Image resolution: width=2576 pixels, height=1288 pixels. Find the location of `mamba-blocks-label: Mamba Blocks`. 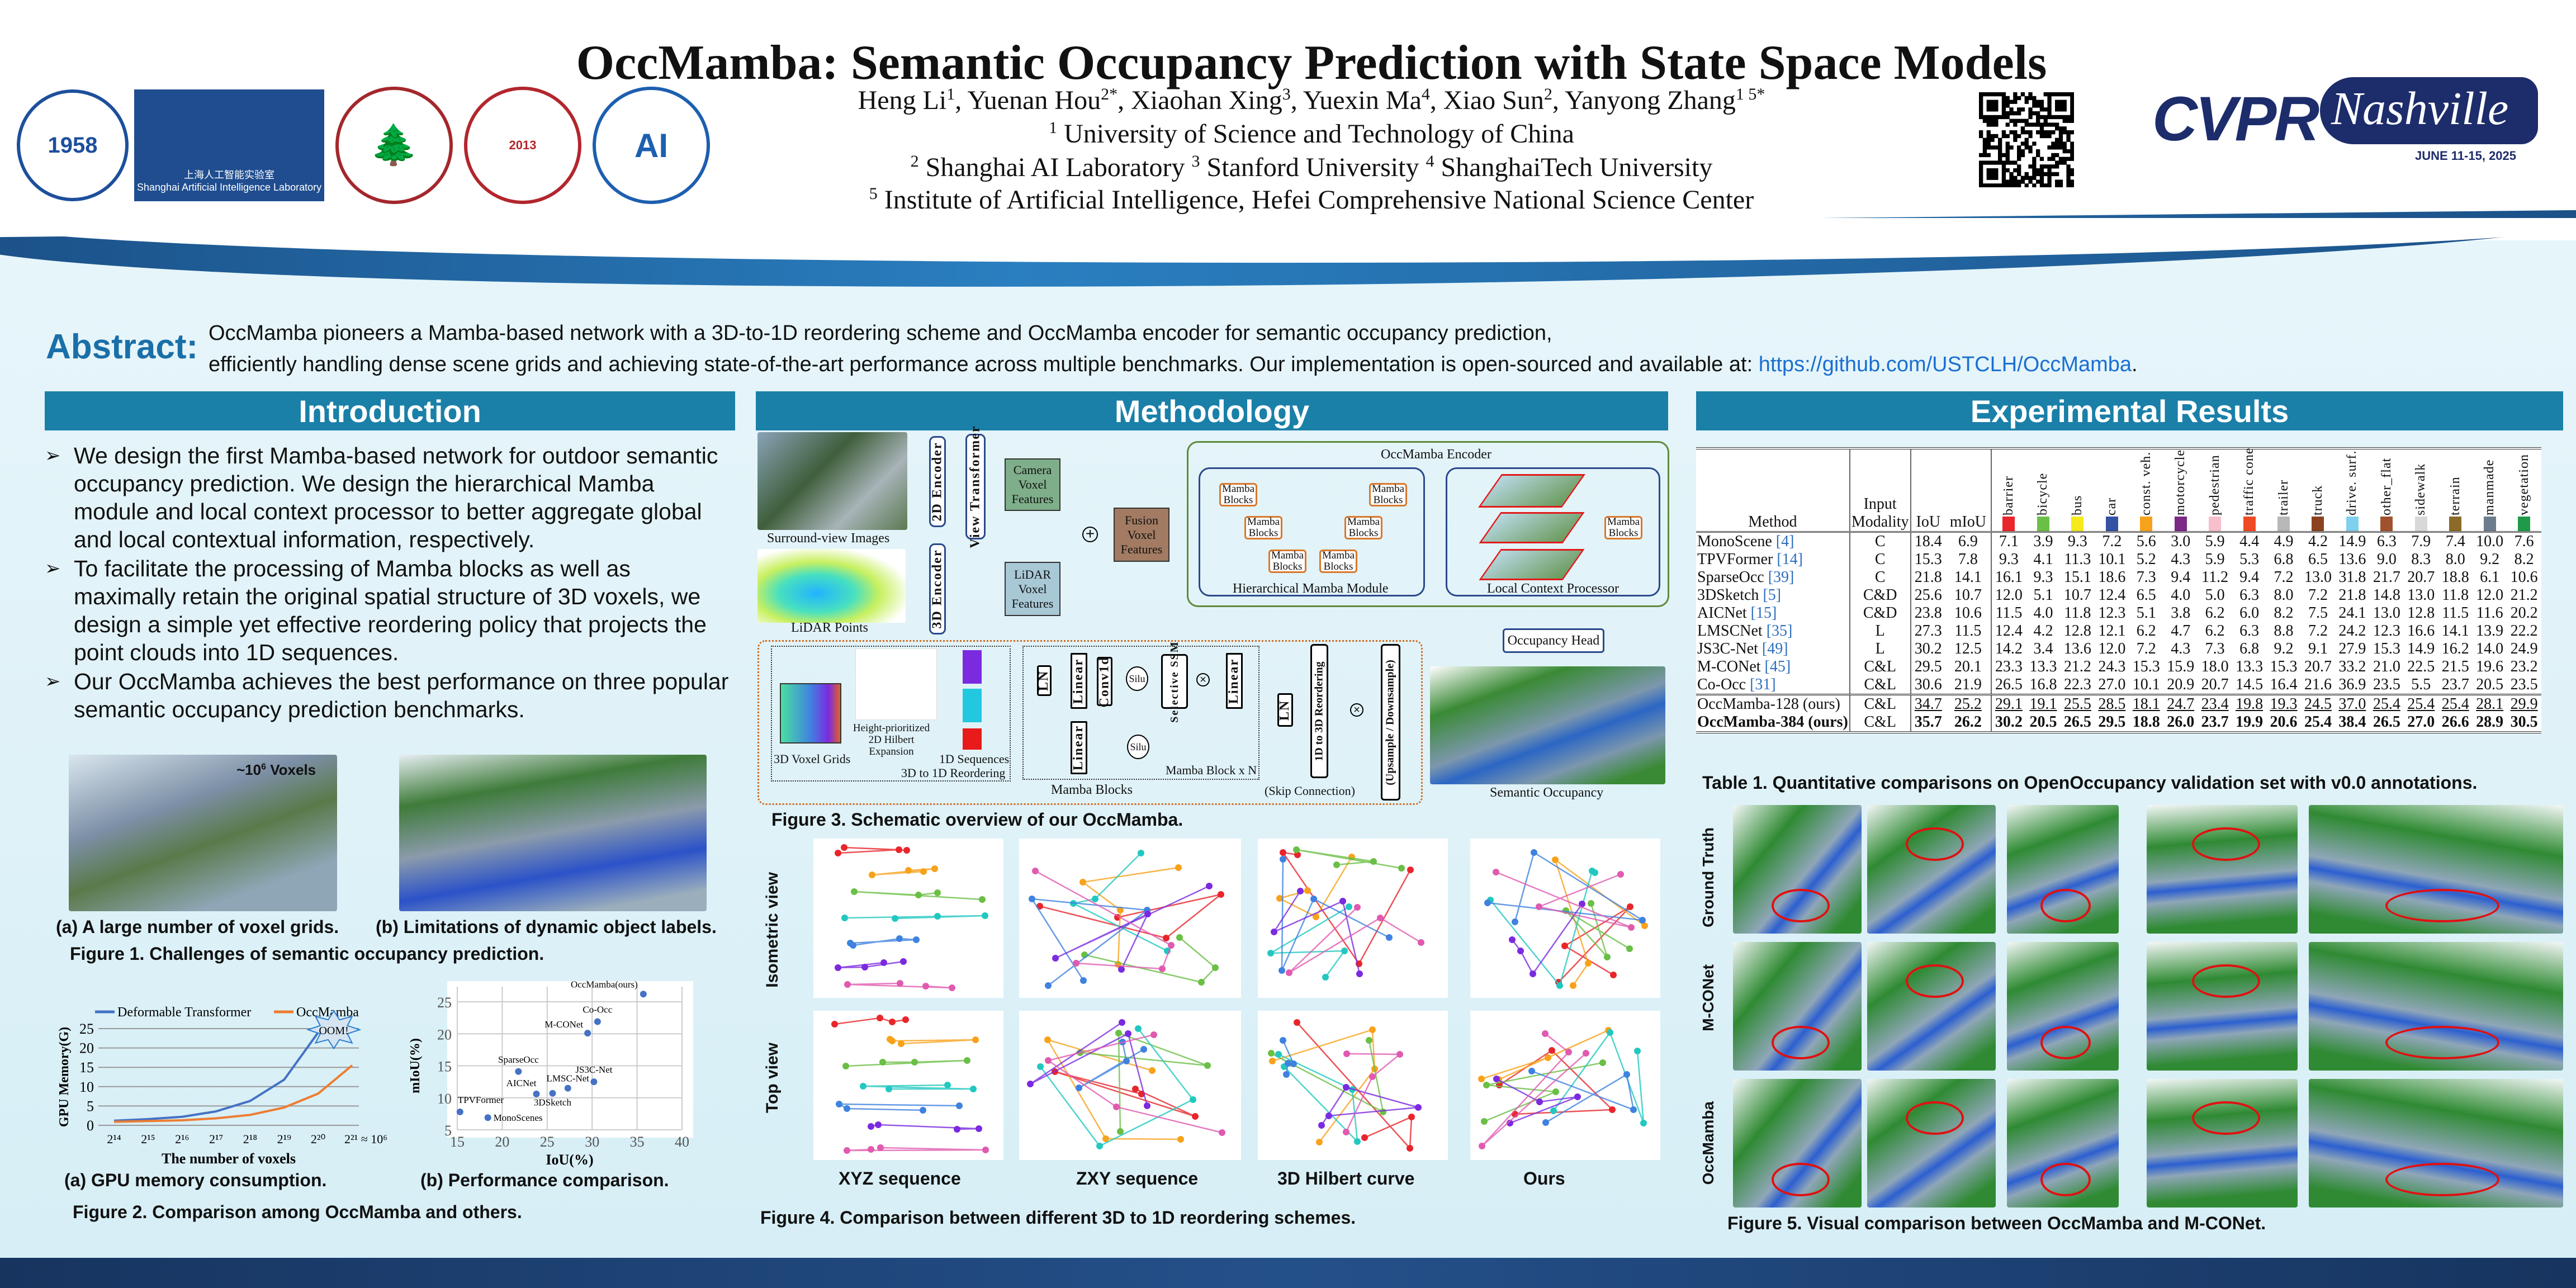

mamba-blocks-label: Mamba Blocks is located at coordinates (1092, 790).